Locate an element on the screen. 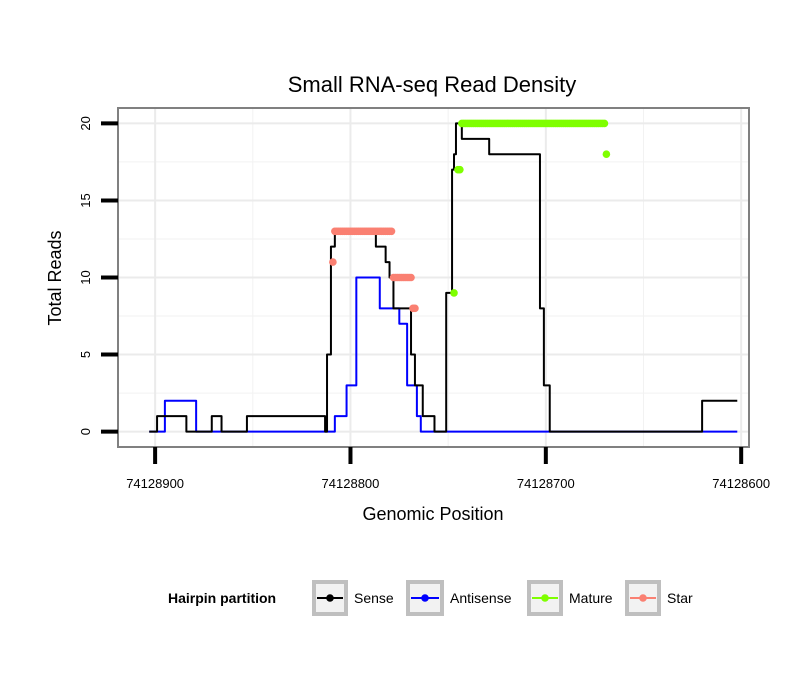 This screenshot has width=810, height=690. legend-item-mature: Mature is located at coordinates (570, 598).